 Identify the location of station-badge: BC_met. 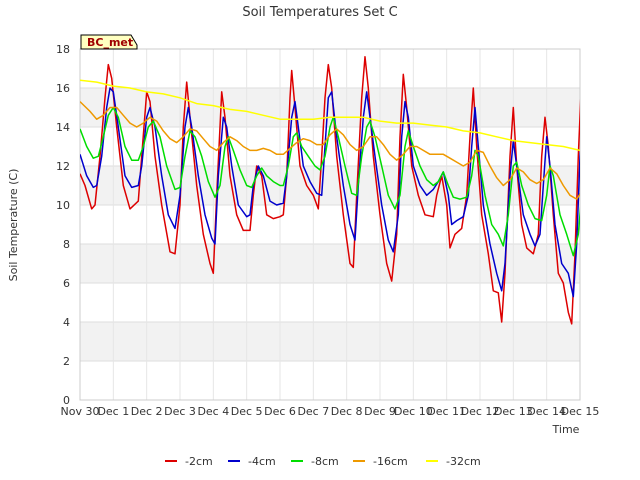
(109, 42).